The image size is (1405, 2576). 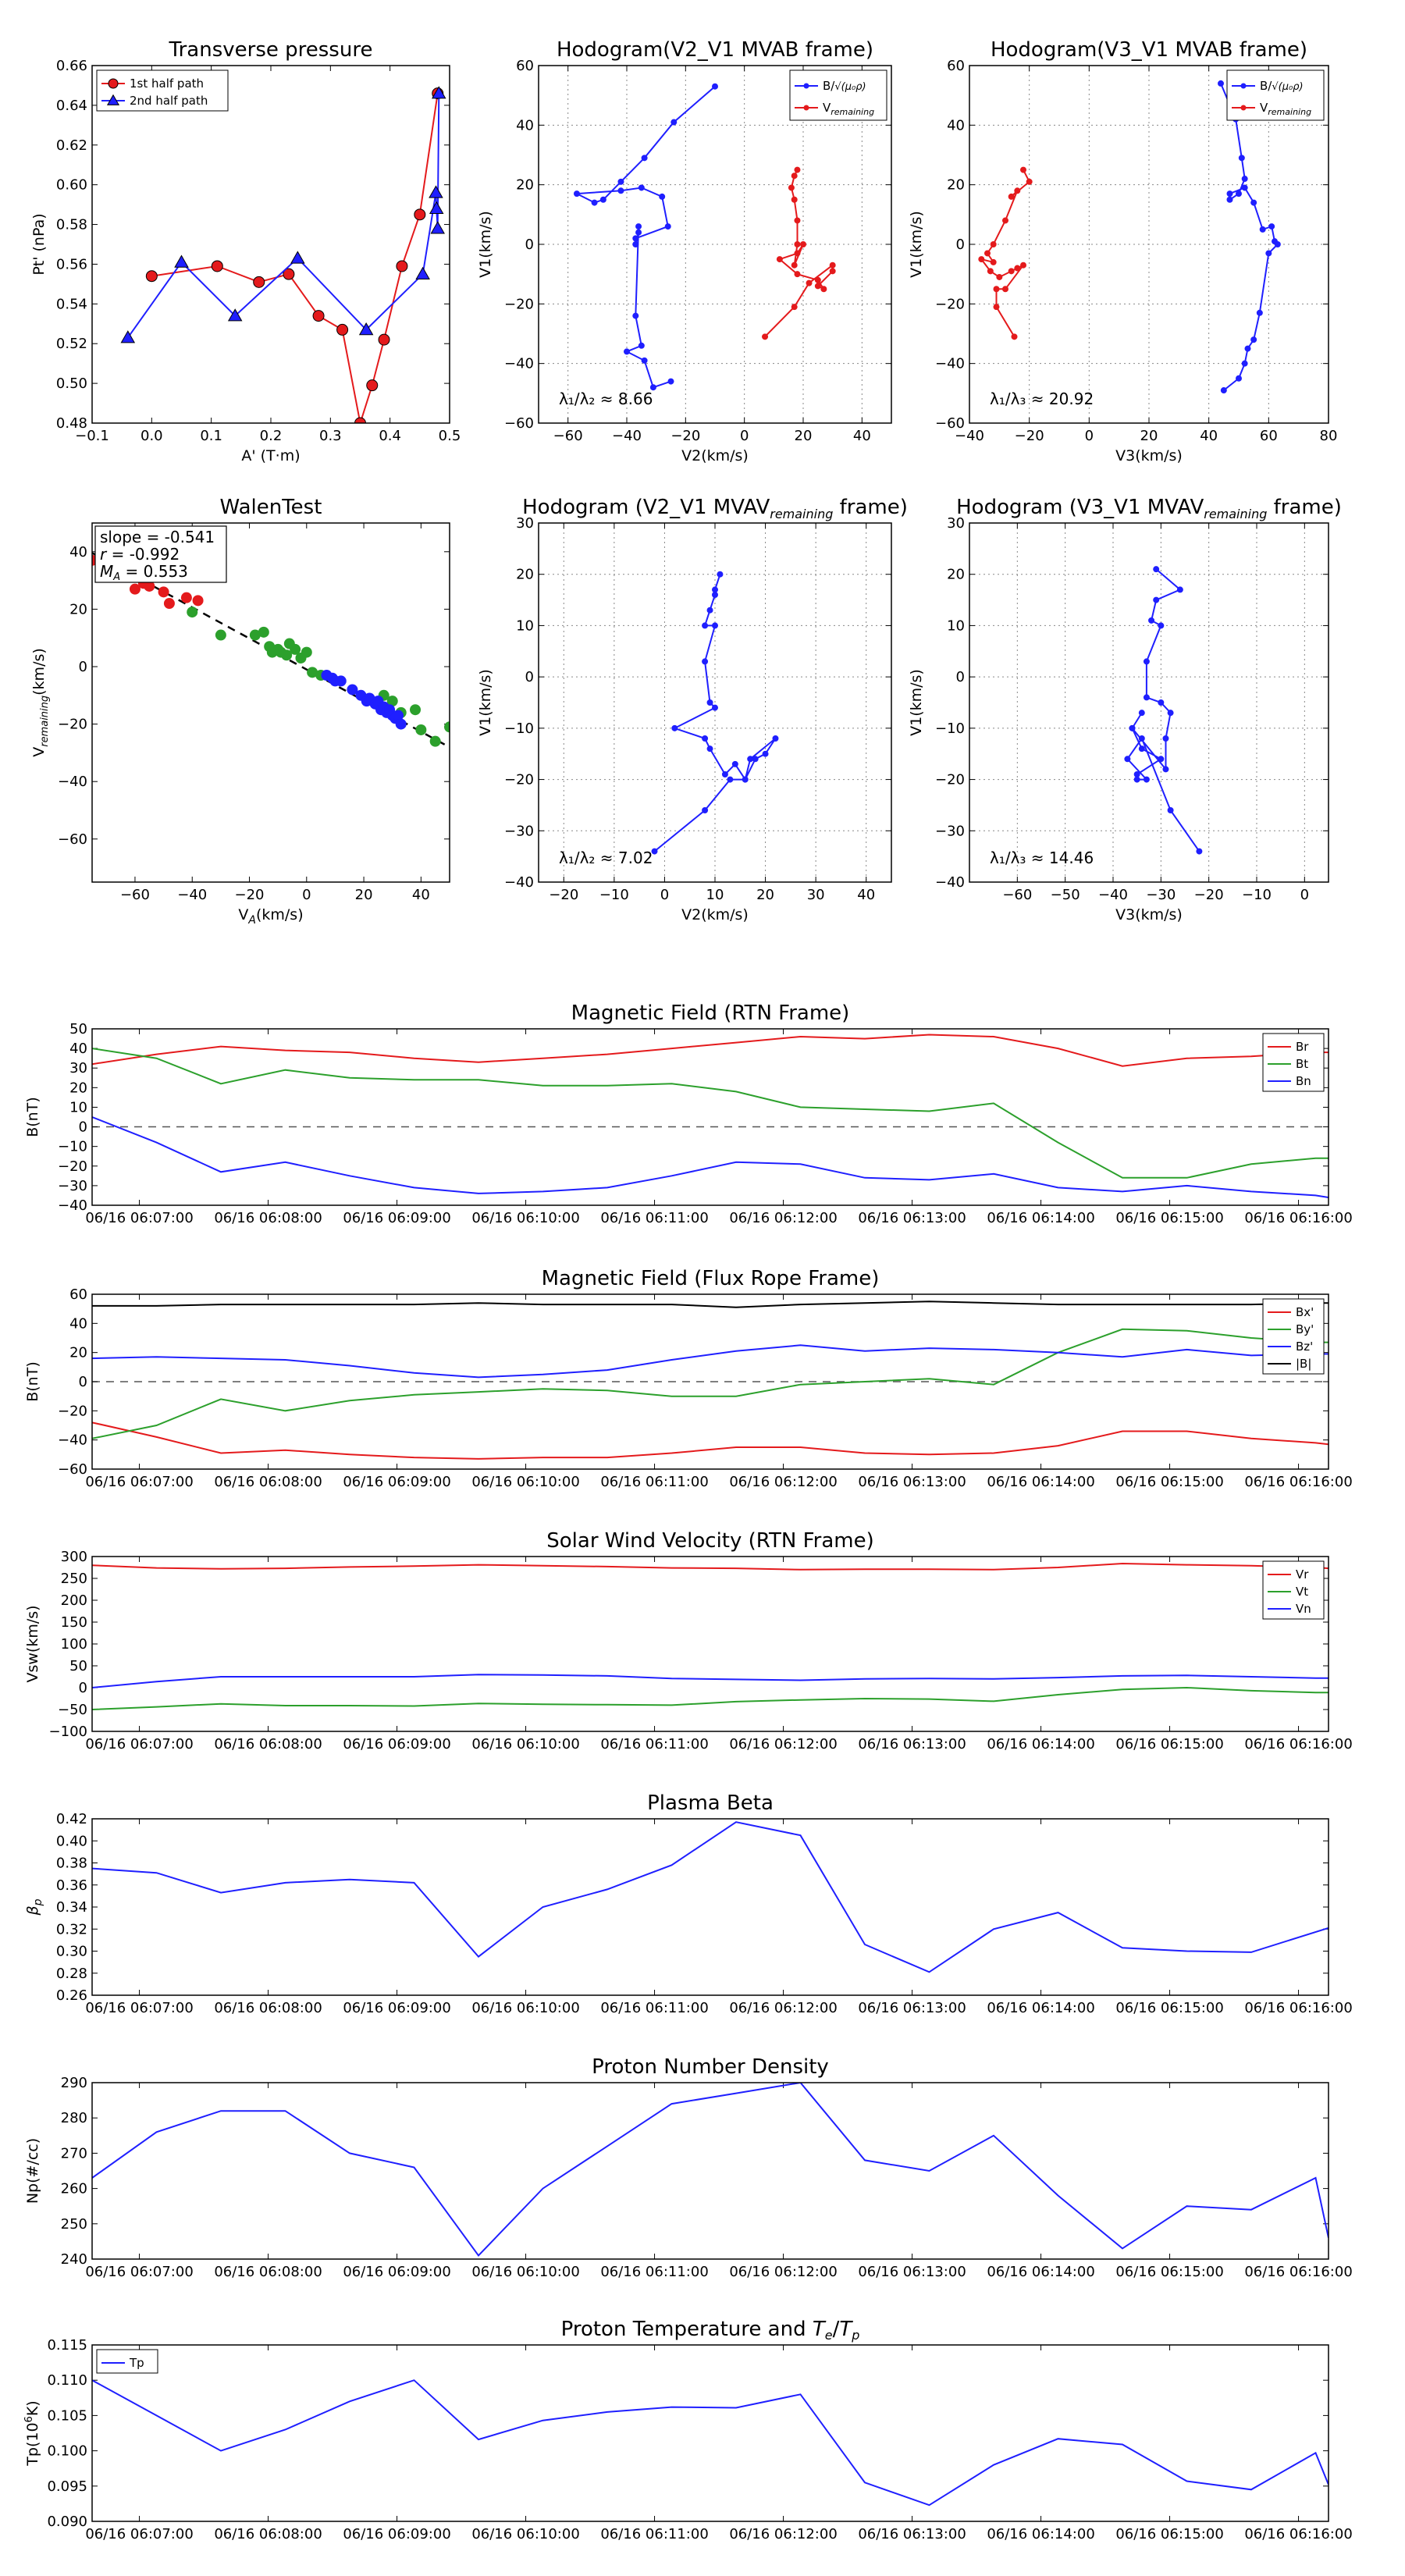 I want to click on y-tick-label: −30, so click(x=519, y=831).